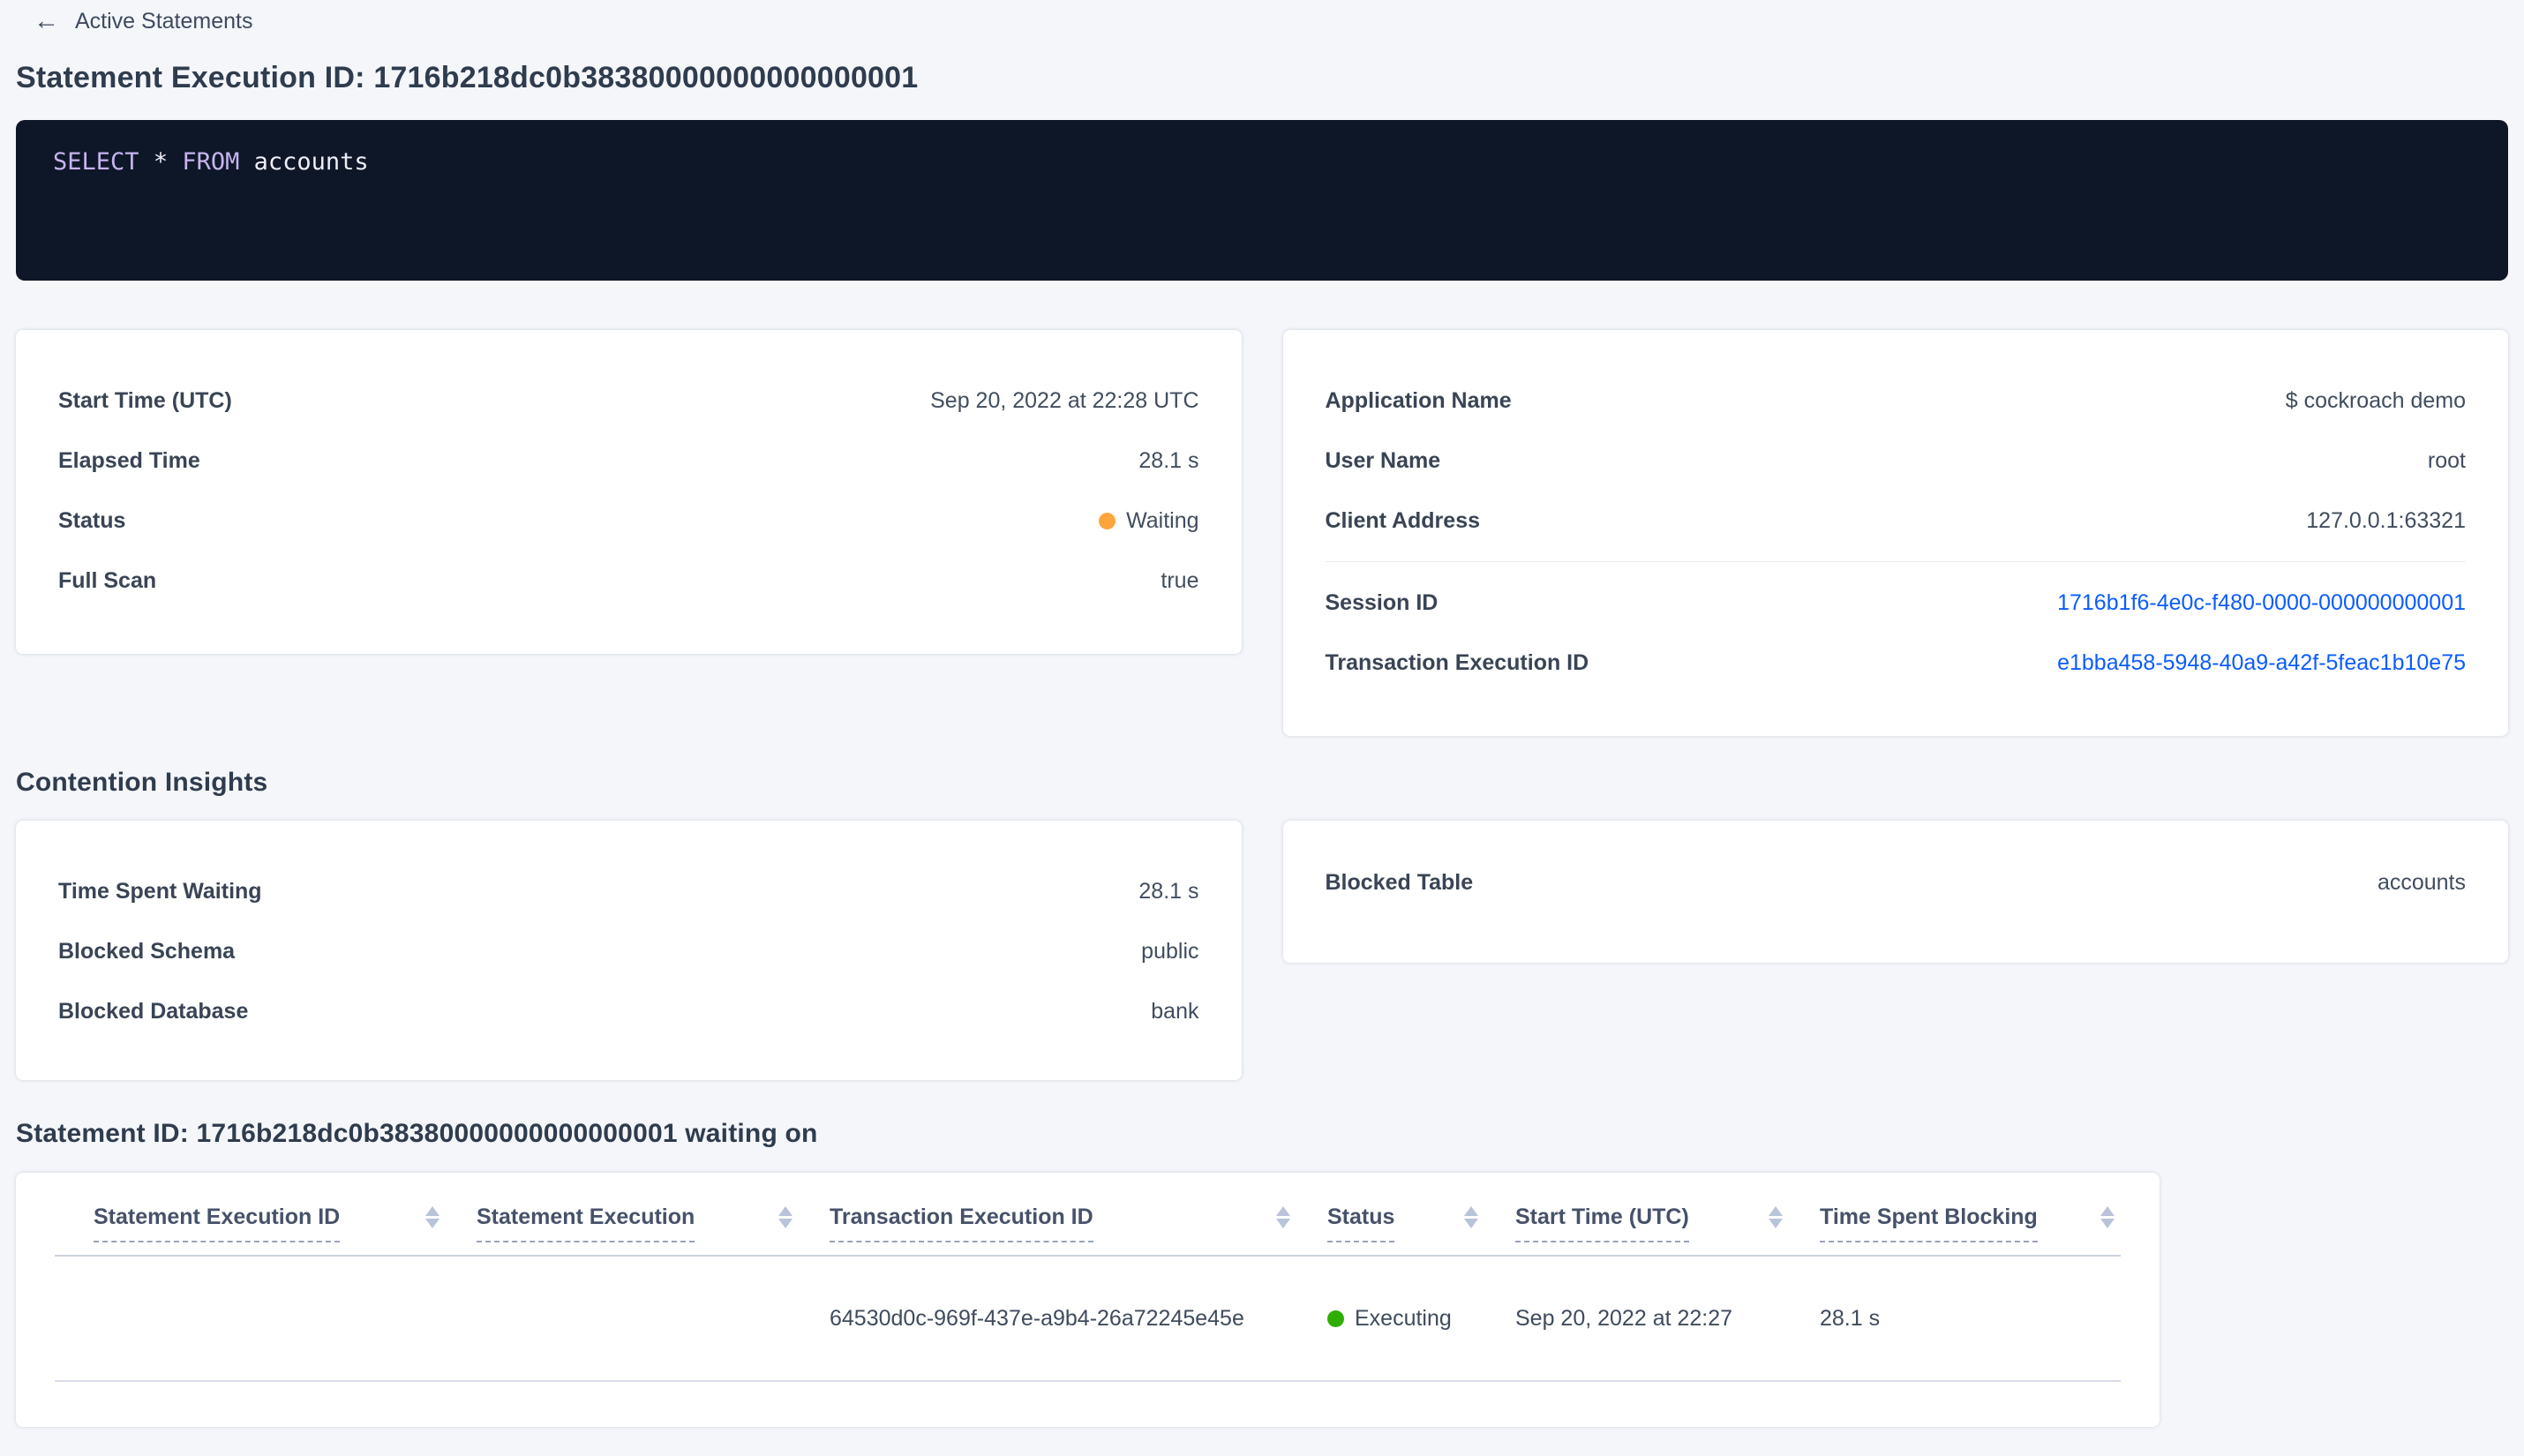 The height and width of the screenshot is (1456, 2524). I want to click on info-value: Sep 20, 2022 at 22:28 UTC, so click(1064, 400).